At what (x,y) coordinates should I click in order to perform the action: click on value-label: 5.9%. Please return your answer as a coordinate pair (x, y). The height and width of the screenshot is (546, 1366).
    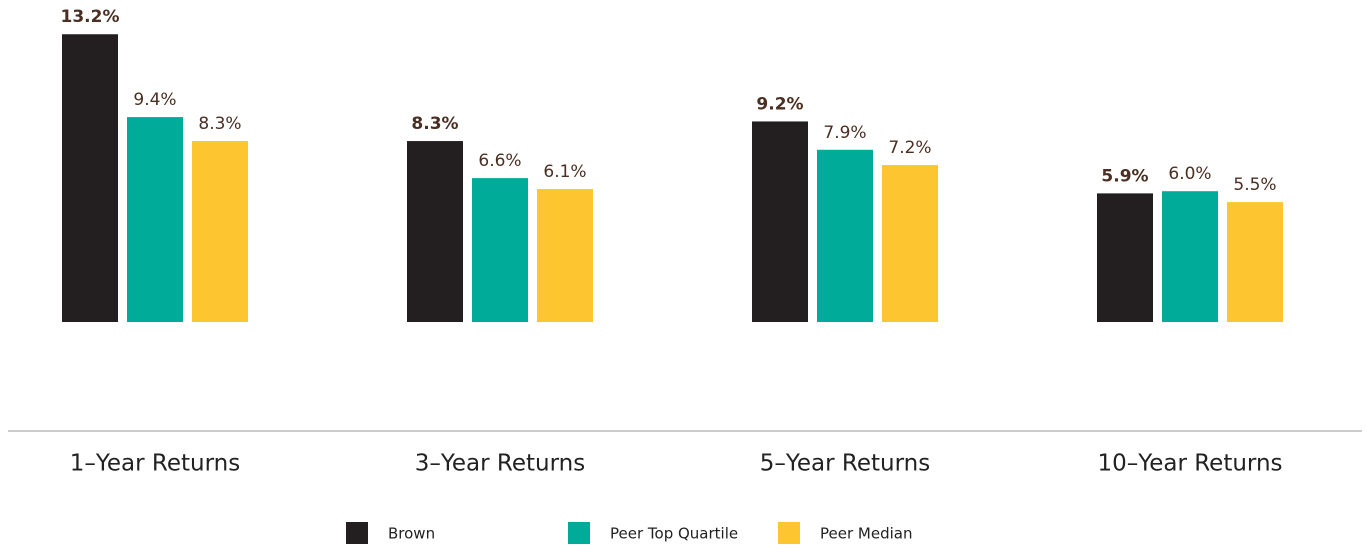
    Looking at the image, I should click on (1124, 176).